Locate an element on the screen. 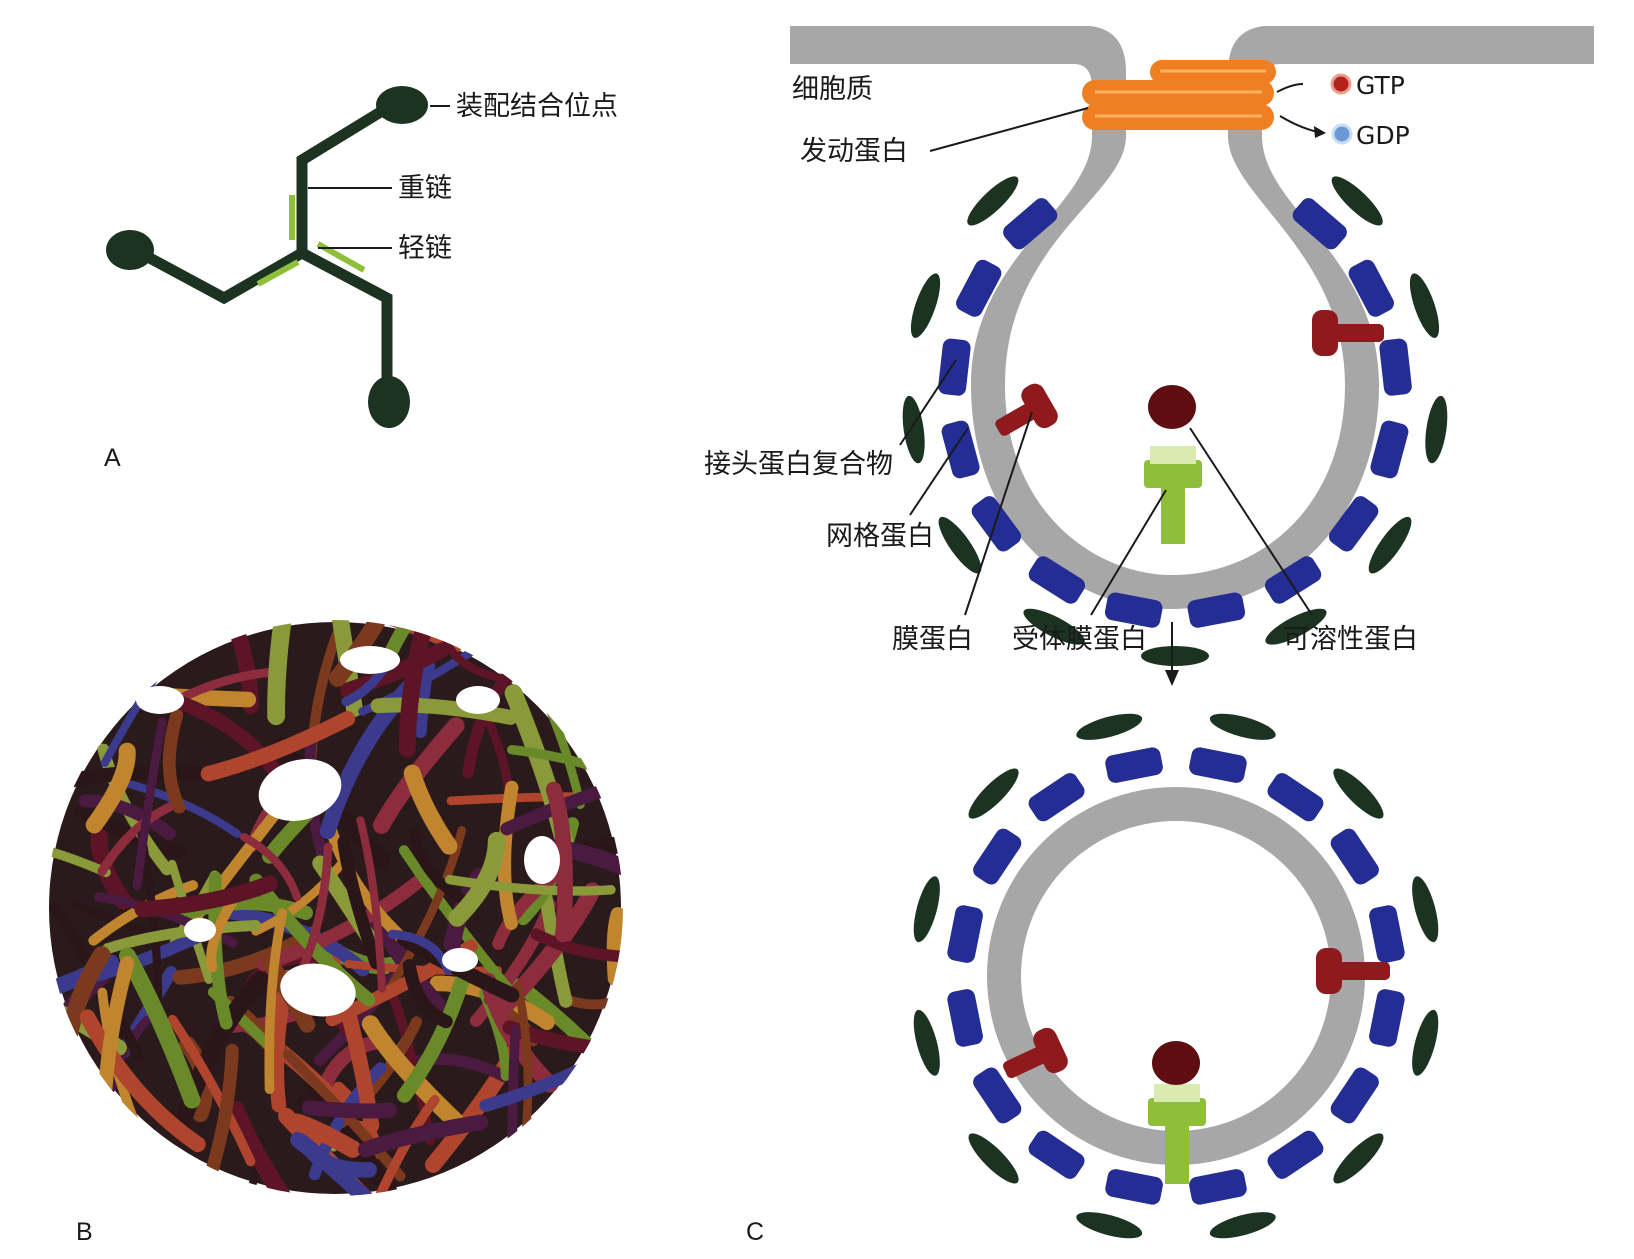 The width and height of the screenshot is (1634, 1259). heavy-chain-label: 重链 is located at coordinates (425, 188).